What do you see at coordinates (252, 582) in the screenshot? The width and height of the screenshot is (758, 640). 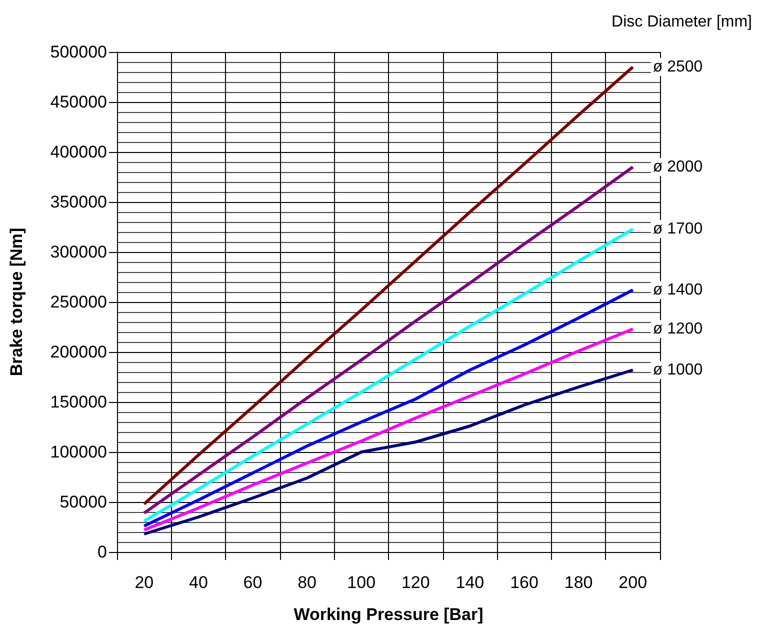 I see `x-tick-label: 60` at bounding box center [252, 582].